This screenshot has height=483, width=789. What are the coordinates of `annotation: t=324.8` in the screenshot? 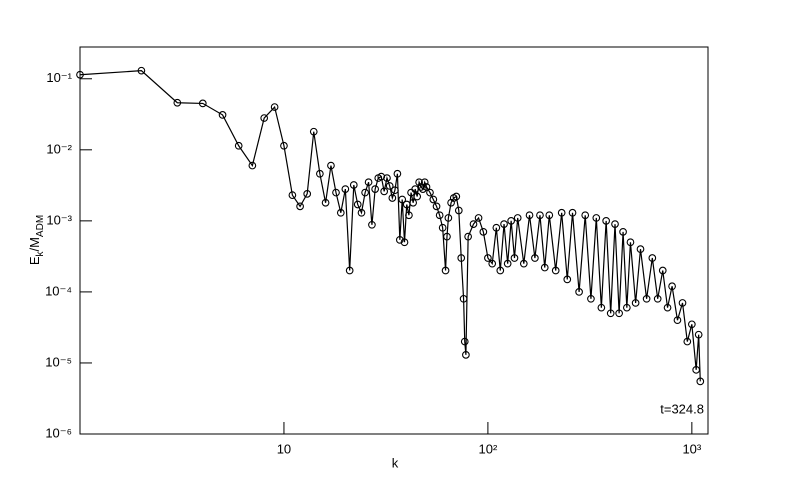 It's located at (682, 408).